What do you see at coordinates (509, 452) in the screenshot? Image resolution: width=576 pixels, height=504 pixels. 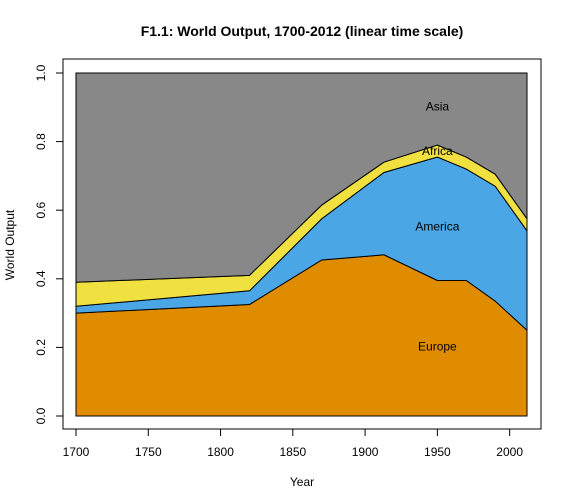 I see `x-tick-label: 2000` at bounding box center [509, 452].